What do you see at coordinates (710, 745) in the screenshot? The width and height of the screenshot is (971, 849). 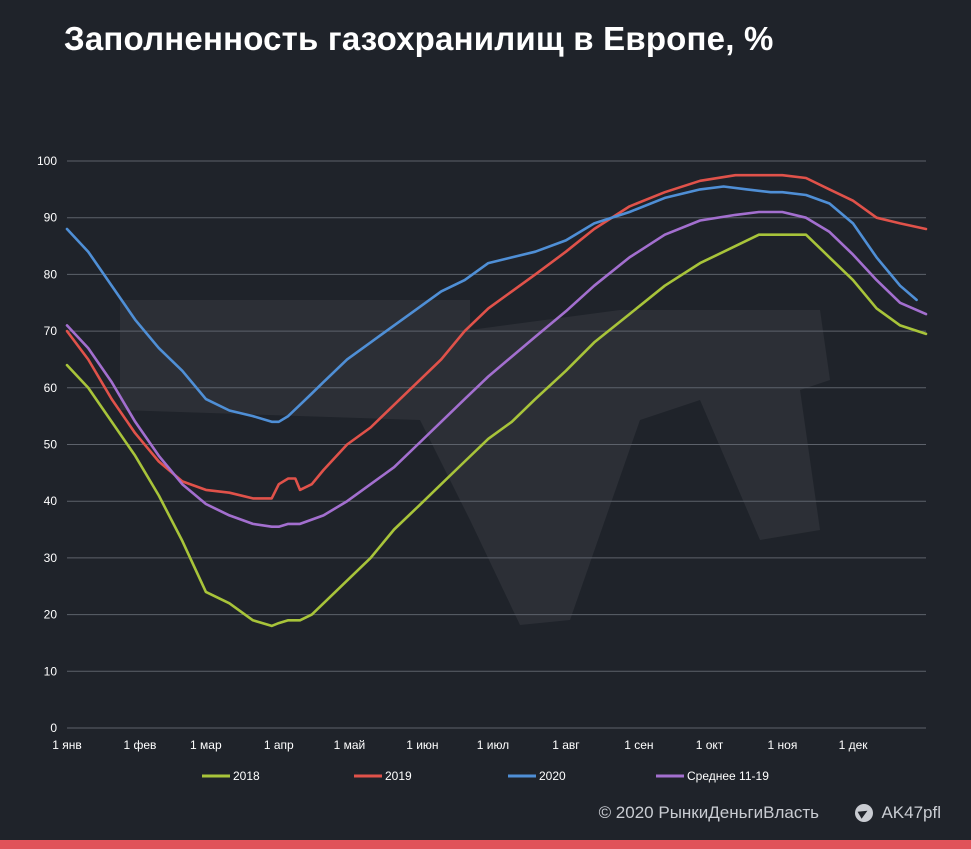 I see `x-tick-label: 1 окт` at bounding box center [710, 745].